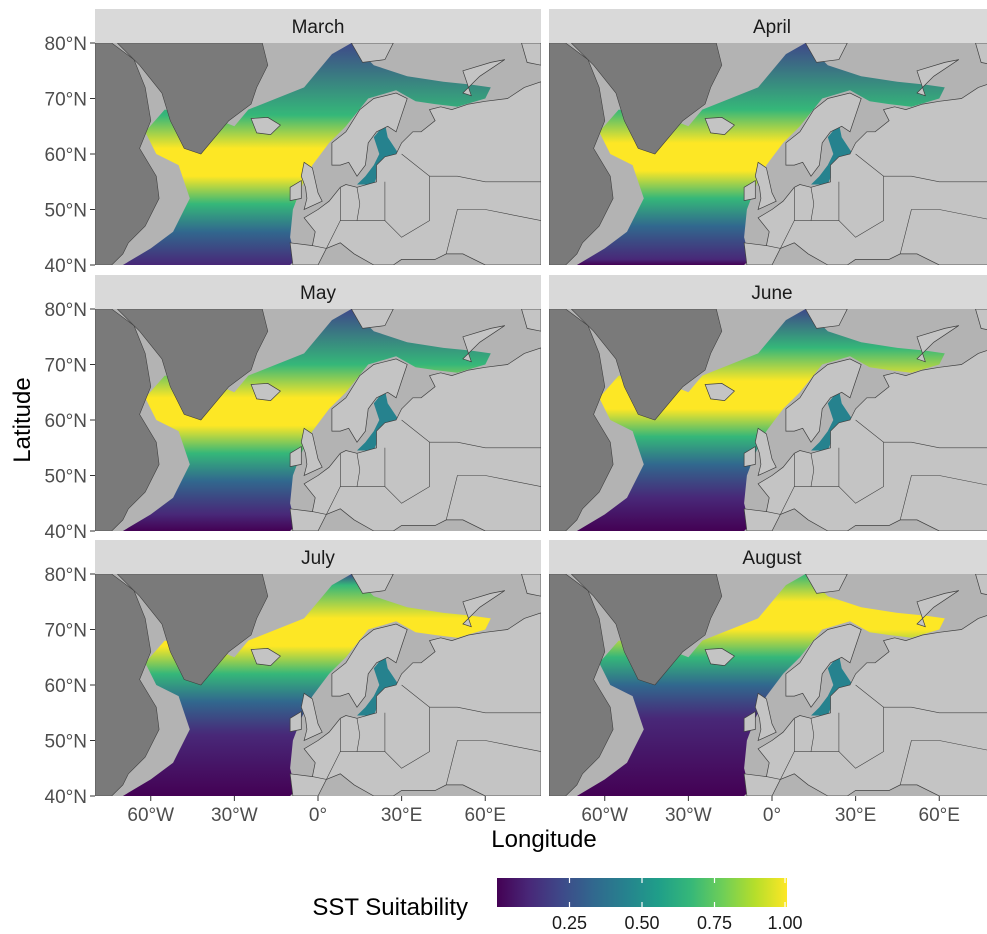 The image size is (987, 934). What do you see at coordinates (641, 923) in the screenshot?
I see `legend-tick-label: 0.50` at bounding box center [641, 923].